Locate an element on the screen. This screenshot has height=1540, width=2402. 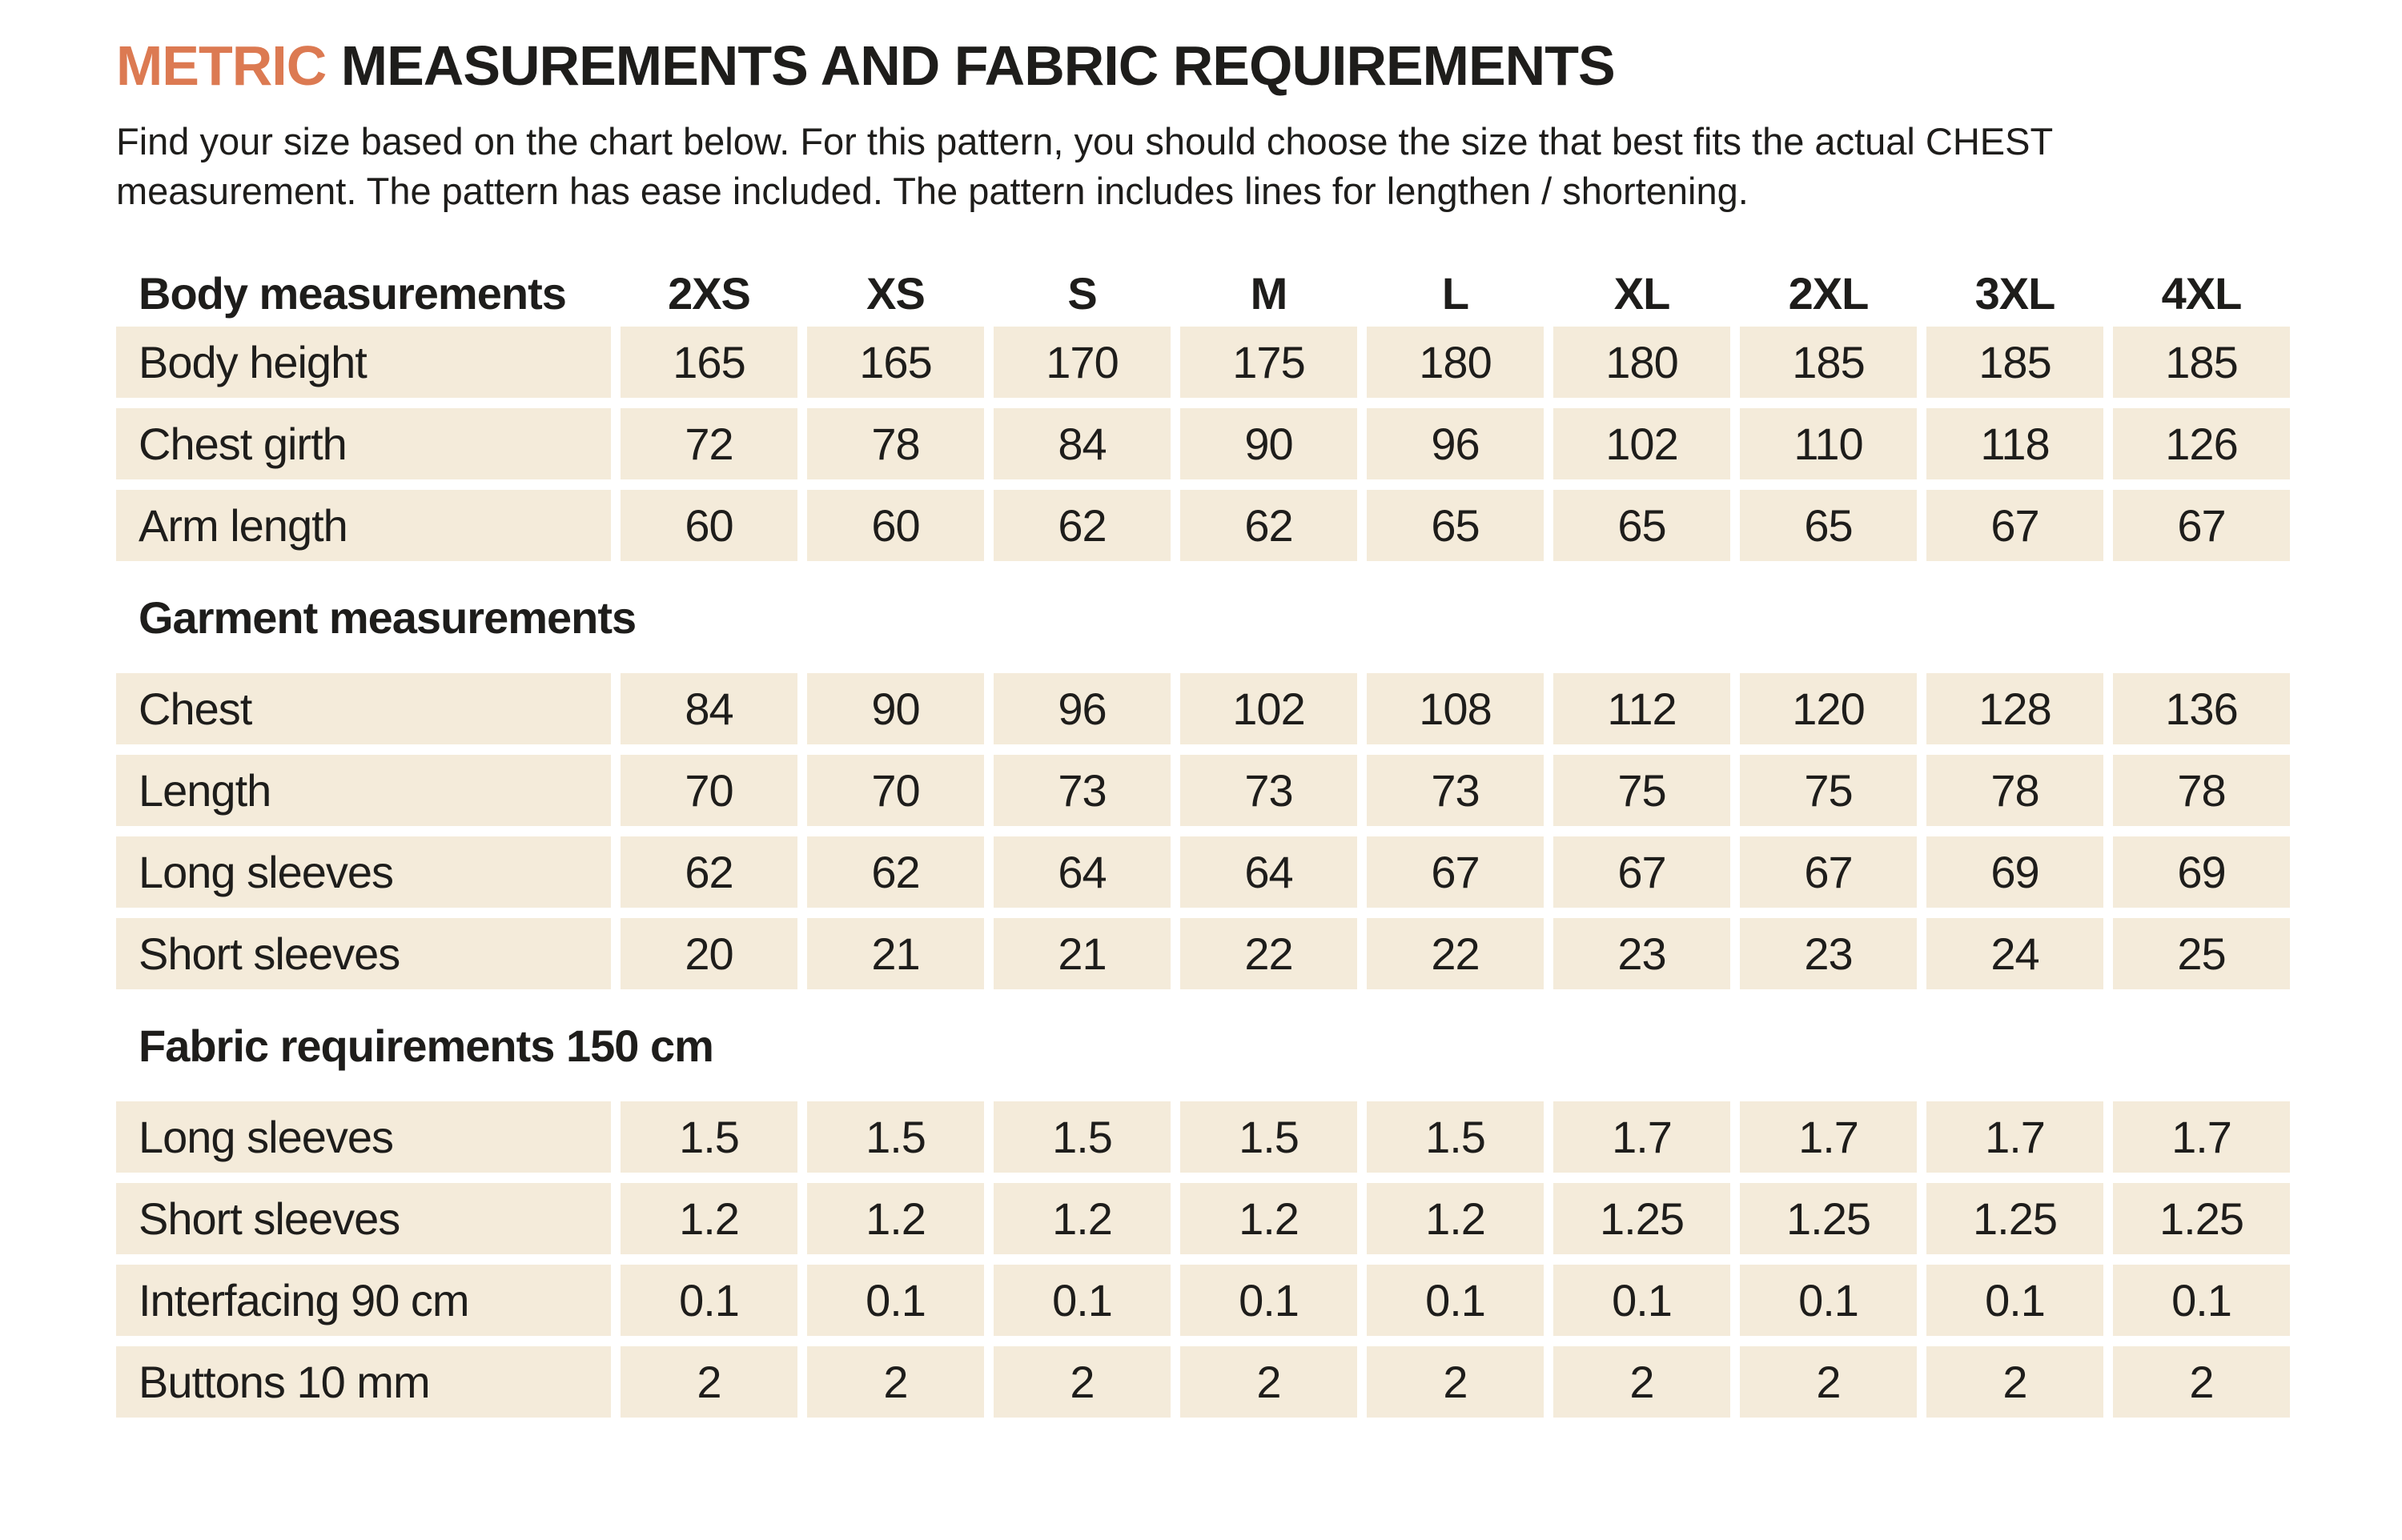
measurement-cell: 23 is located at coordinates (1829, 953).